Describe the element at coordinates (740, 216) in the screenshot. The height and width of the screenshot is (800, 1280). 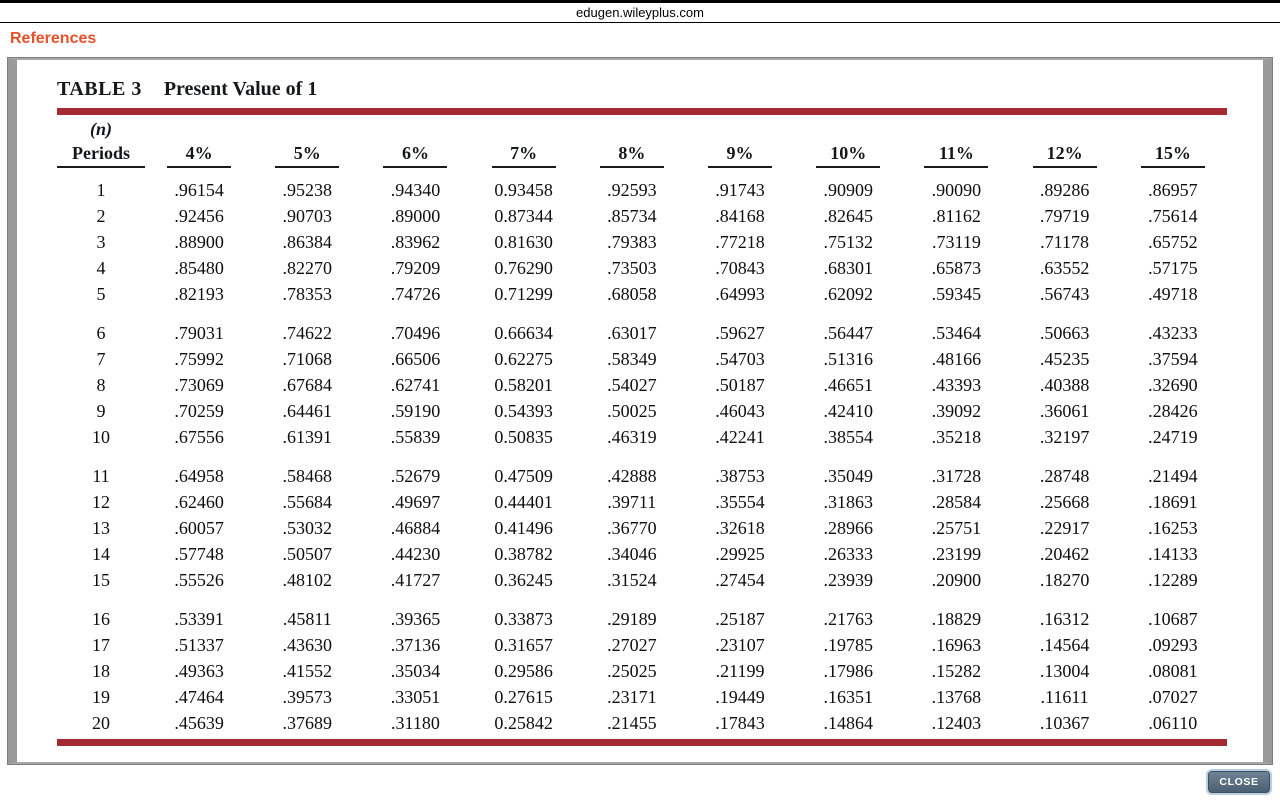
I see `pv-factor-cell: .84168` at that location.